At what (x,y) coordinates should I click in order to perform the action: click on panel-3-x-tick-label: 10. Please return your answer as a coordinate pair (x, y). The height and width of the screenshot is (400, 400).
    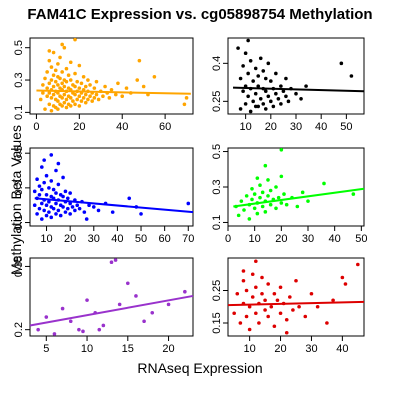
    Looking at the image, I should click on (46, 239).